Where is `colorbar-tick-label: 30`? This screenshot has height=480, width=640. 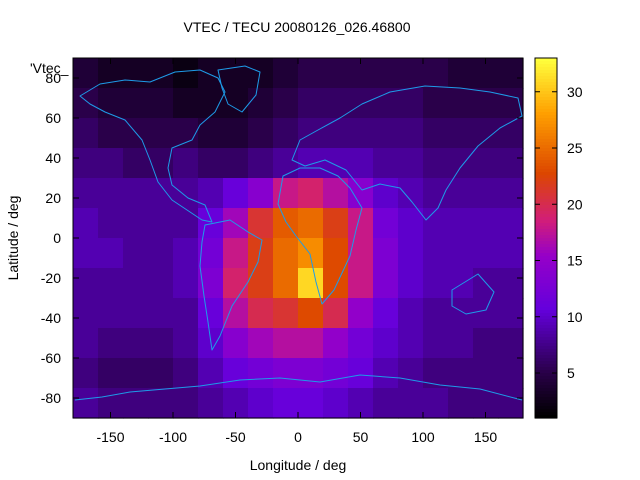 colorbar-tick-label: 30 is located at coordinates (575, 92).